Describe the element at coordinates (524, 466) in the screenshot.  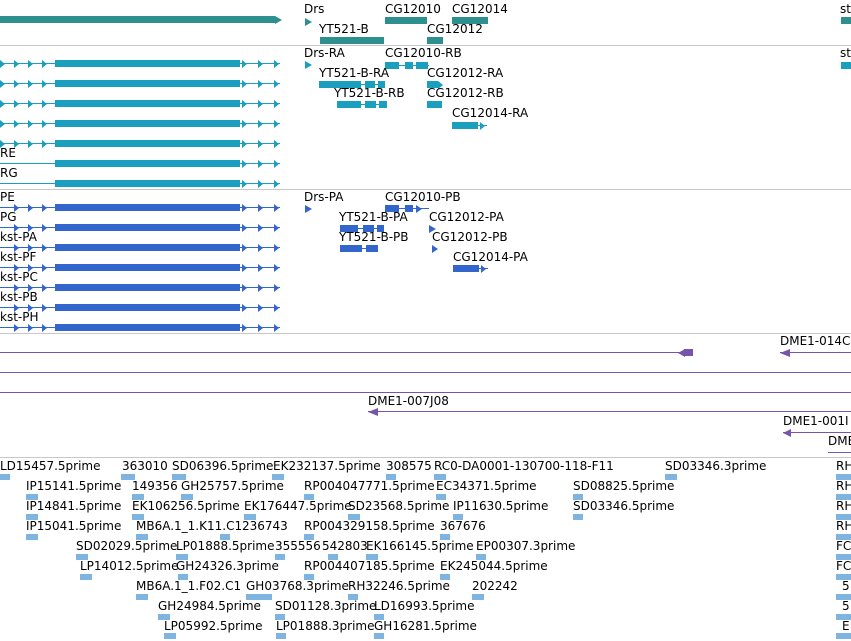
I see `est-label: RC0-DA0001-130700-118-F11` at that location.